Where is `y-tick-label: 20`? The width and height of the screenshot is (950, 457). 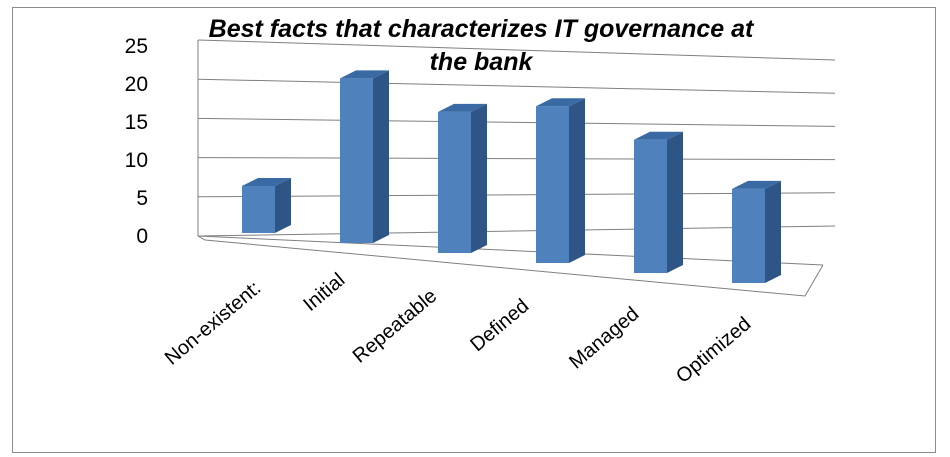 y-tick-label: 20 is located at coordinates (136, 84).